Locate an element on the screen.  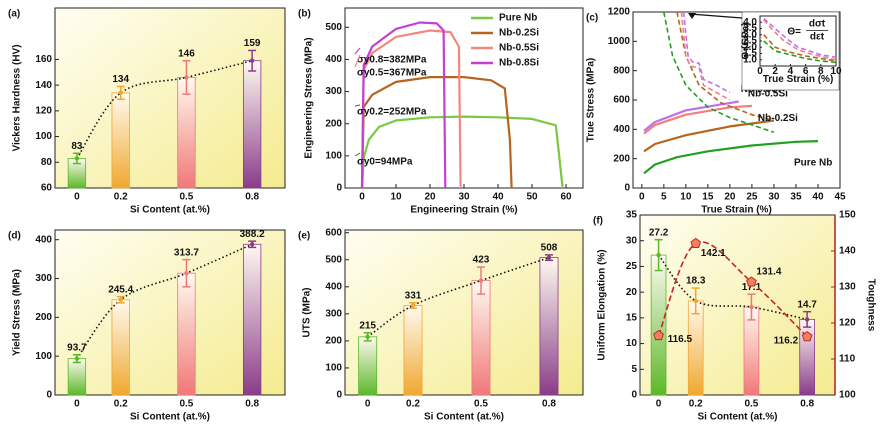
y-tick-label: 600 is located at coordinates (621, 100).